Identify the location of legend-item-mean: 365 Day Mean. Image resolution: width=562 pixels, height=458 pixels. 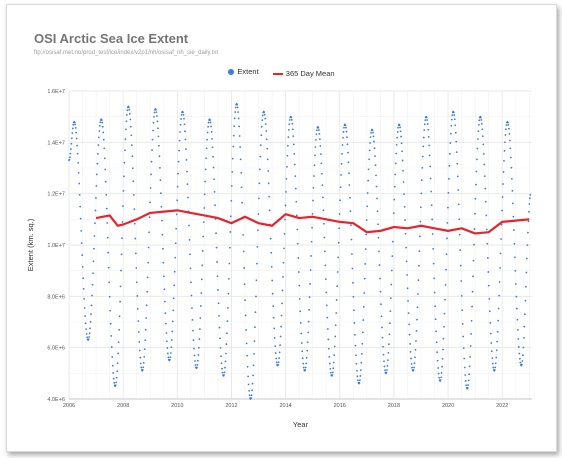
(303, 73).